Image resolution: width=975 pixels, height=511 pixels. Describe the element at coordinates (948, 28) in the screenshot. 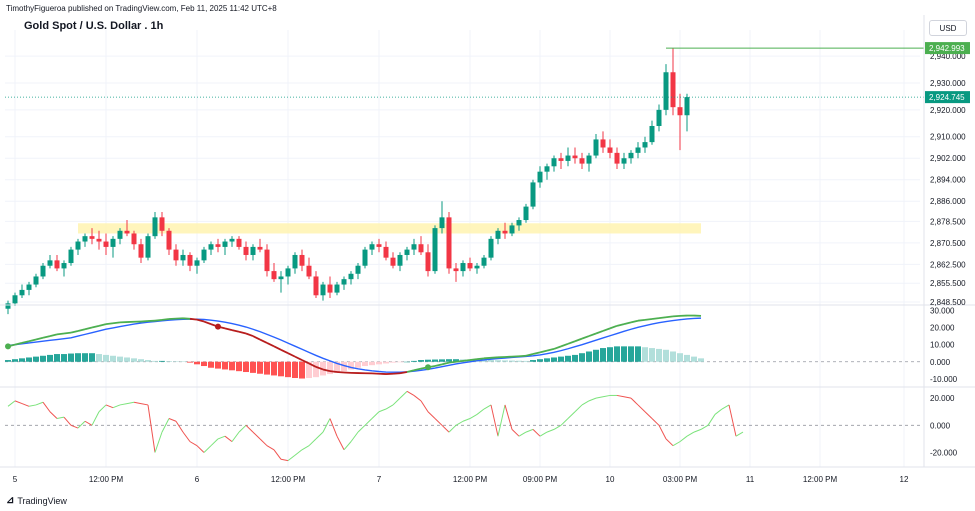

I see `currency-button: USD` at that location.